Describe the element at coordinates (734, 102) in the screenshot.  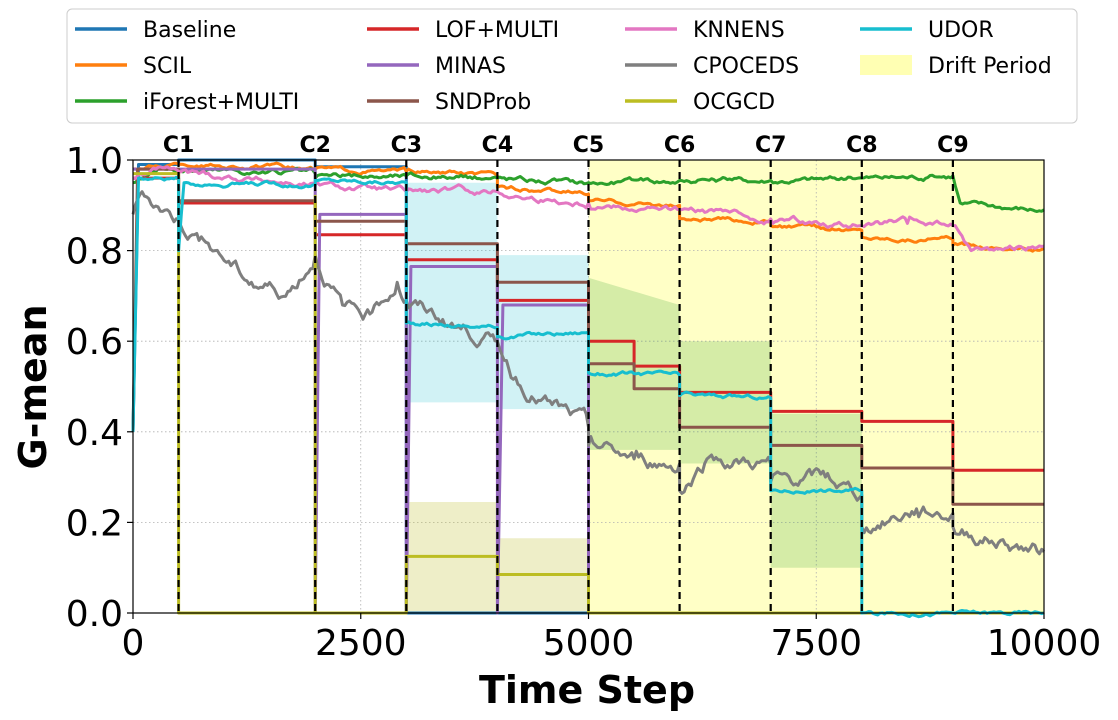
I see `legend-label-ocgcd: OCGCD` at that location.